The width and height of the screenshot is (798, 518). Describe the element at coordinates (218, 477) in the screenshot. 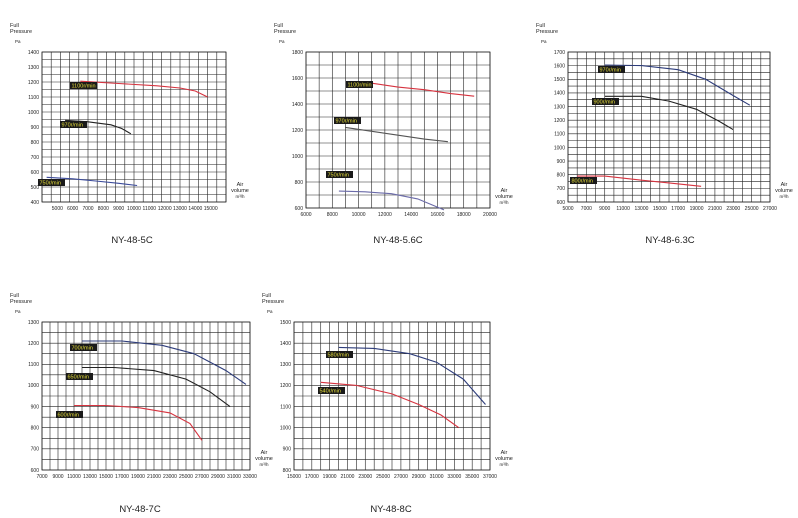

I see `x-tick-label: 29000` at that location.